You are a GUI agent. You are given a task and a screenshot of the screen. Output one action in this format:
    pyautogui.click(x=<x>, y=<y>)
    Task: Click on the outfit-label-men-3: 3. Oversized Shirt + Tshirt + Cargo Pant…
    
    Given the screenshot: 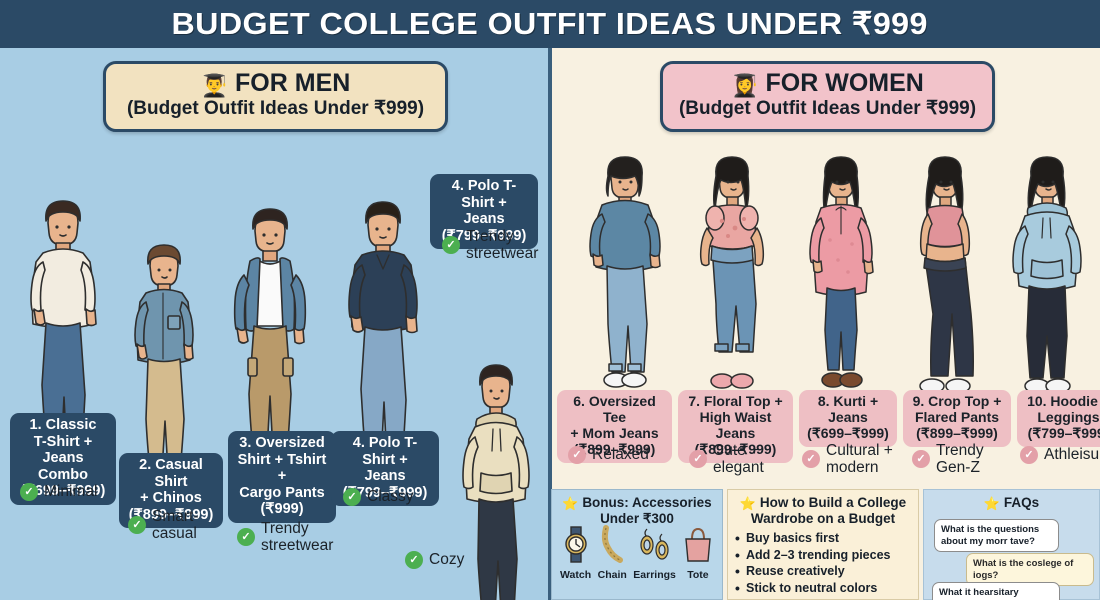 What is the action you would take?
    pyautogui.click(x=282, y=477)
    